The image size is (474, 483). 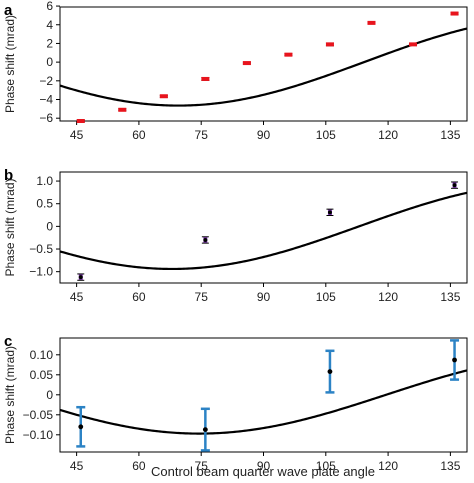 What do you see at coordinates (42, 355) in the screenshot?
I see `y-tick-label: 0.10` at bounding box center [42, 355].